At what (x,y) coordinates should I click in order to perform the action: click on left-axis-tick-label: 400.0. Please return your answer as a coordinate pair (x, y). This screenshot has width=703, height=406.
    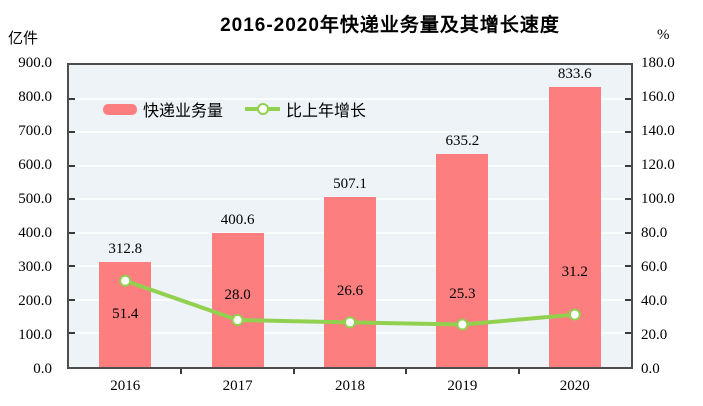
    Looking at the image, I should click on (35, 233).